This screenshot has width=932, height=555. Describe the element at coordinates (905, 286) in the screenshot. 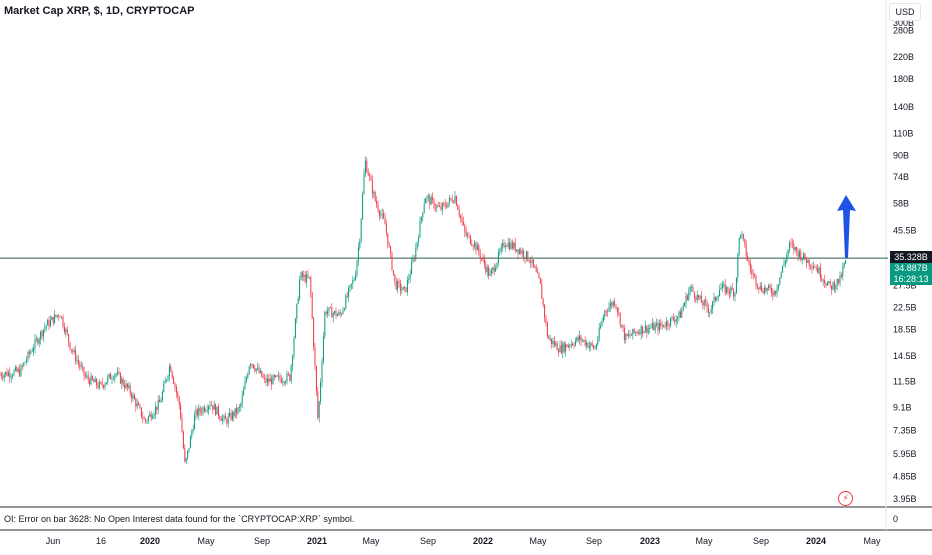

I see `y-tick-label: 27.5B` at that location.